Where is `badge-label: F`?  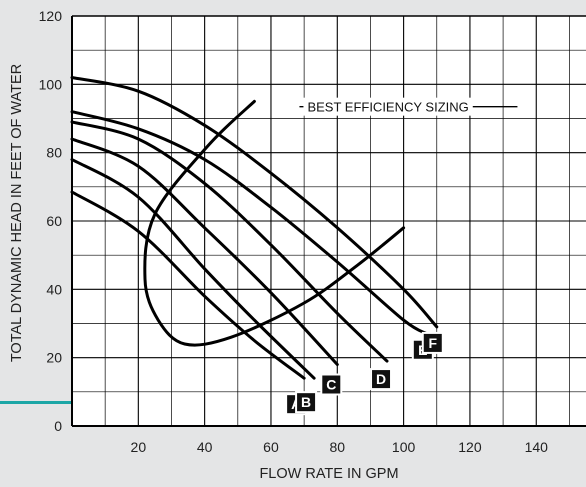 badge-label: F is located at coordinates (432, 343).